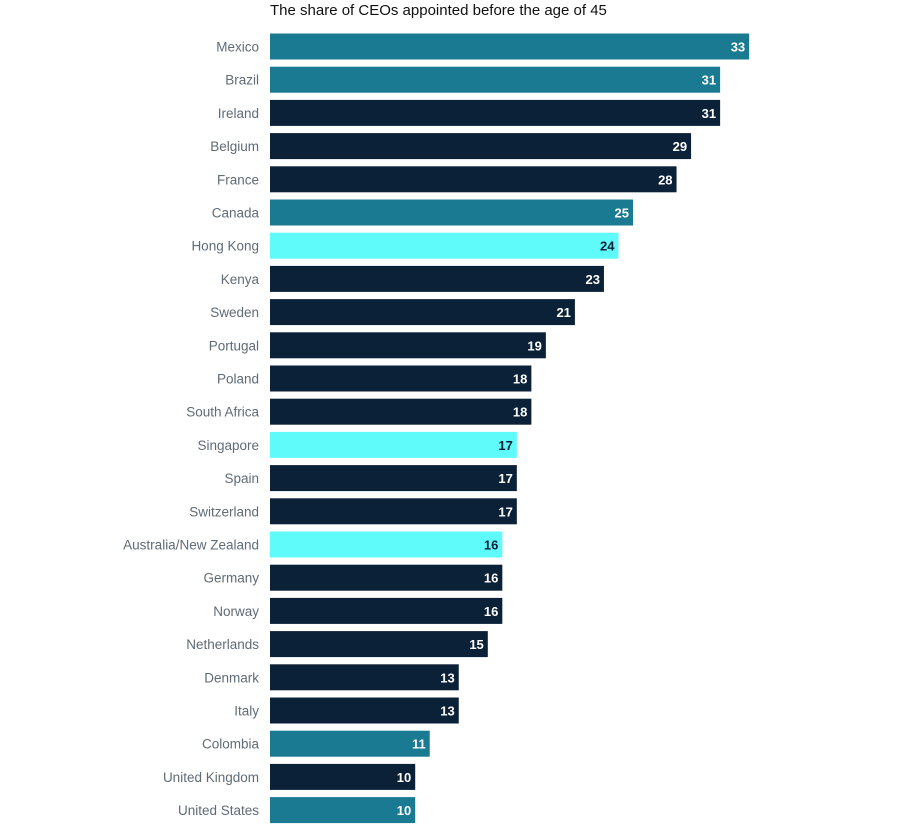  What do you see at coordinates (218, 810) in the screenshot?
I see `category-label-united-states: United States` at bounding box center [218, 810].